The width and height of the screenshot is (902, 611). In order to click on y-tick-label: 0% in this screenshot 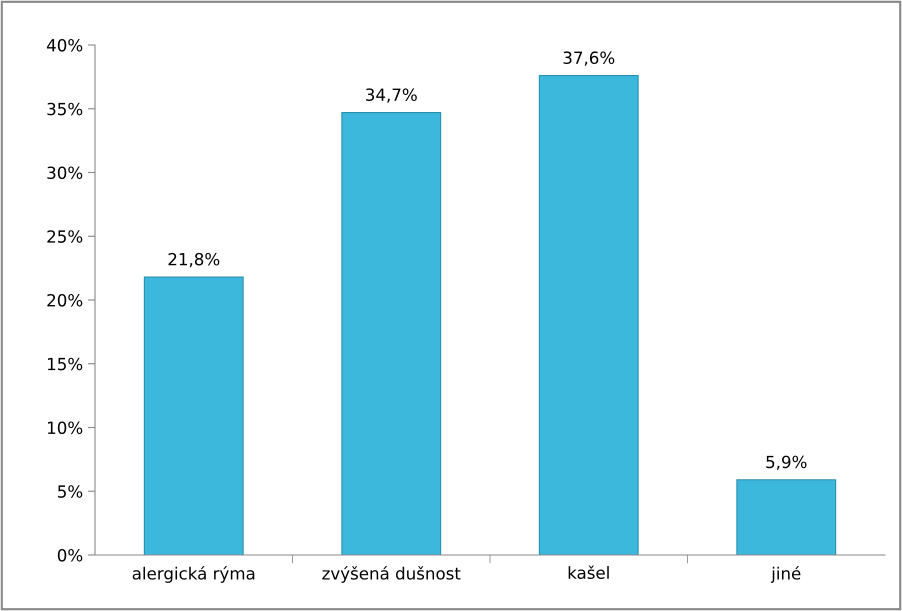, I will do `click(70, 555)`.